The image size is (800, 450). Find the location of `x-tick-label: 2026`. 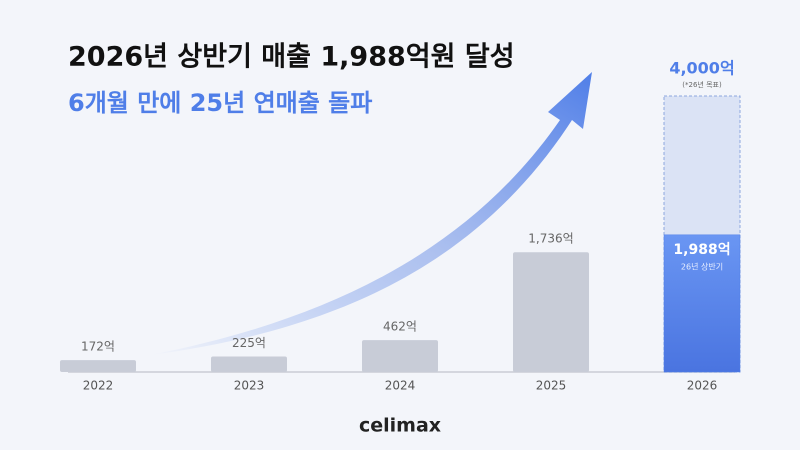

x-tick-label: 2026 is located at coordinates (702, 386).